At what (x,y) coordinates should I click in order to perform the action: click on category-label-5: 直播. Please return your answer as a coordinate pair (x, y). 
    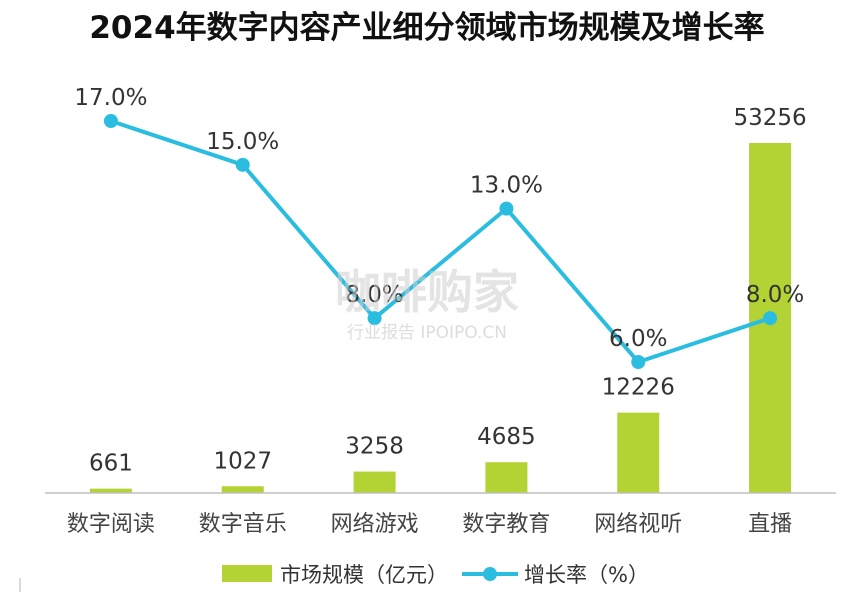
    Looking at the image, I should click on (770, 524).